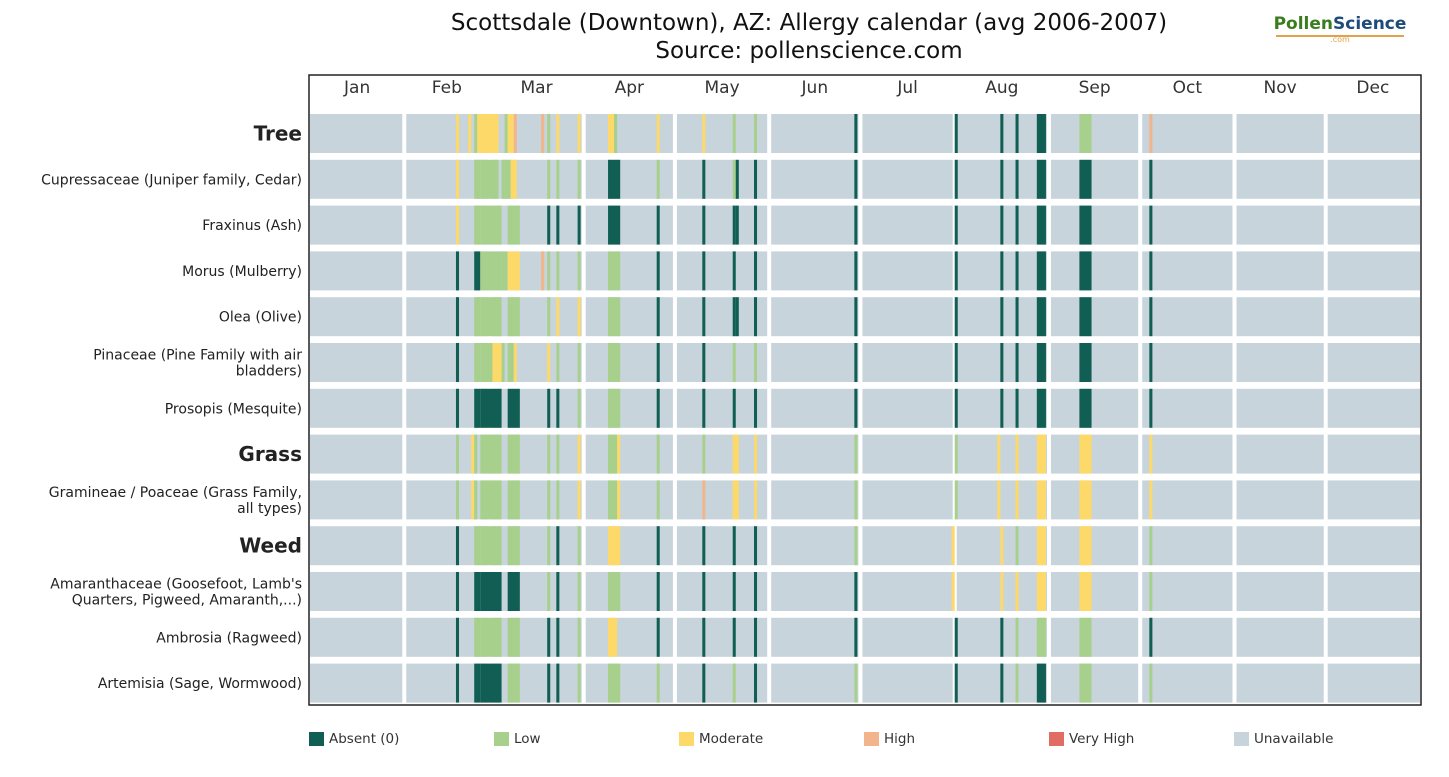 The image size is (1449, 777). I want to click on heatmap-row-artemisia-sage-wormwood, so click(865, 683).